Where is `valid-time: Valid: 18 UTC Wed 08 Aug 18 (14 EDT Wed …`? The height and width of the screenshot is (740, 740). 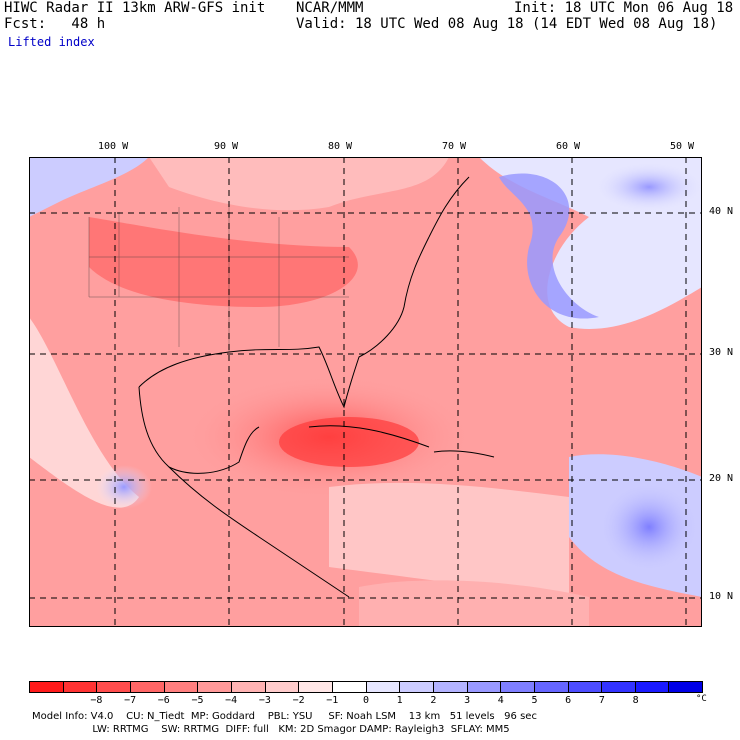
valid-time: Valid: 18 UTC Wed 08 Aug 18 (14 EDT Wed … is located at coordinates (507, 24).